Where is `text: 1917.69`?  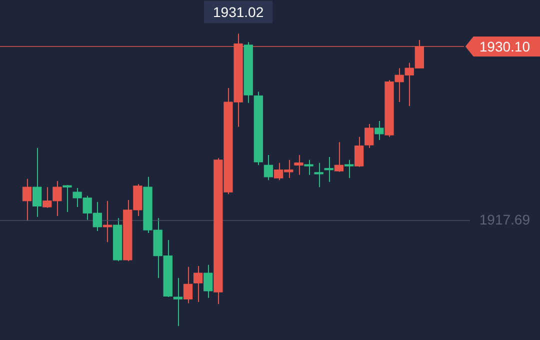
text: 1917.69 is located at coordinates (504, 220).